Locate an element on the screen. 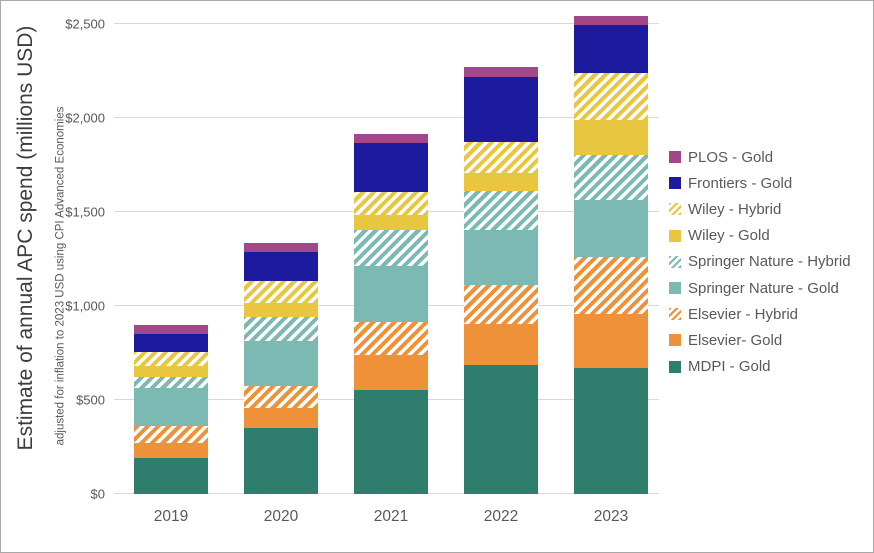 This screenshot has width=874, height=553. segment-elsevier-hybrid-2023 is located at coordinates (611, 285).